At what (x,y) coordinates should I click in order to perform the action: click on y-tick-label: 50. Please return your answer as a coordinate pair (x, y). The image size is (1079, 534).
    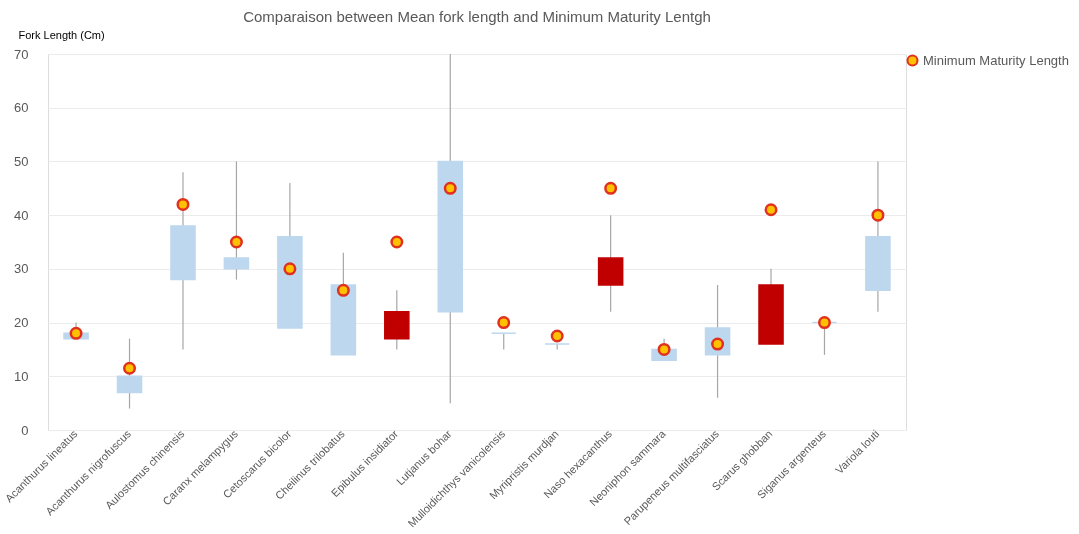
    Looking at the image, I should click on (21, 161).